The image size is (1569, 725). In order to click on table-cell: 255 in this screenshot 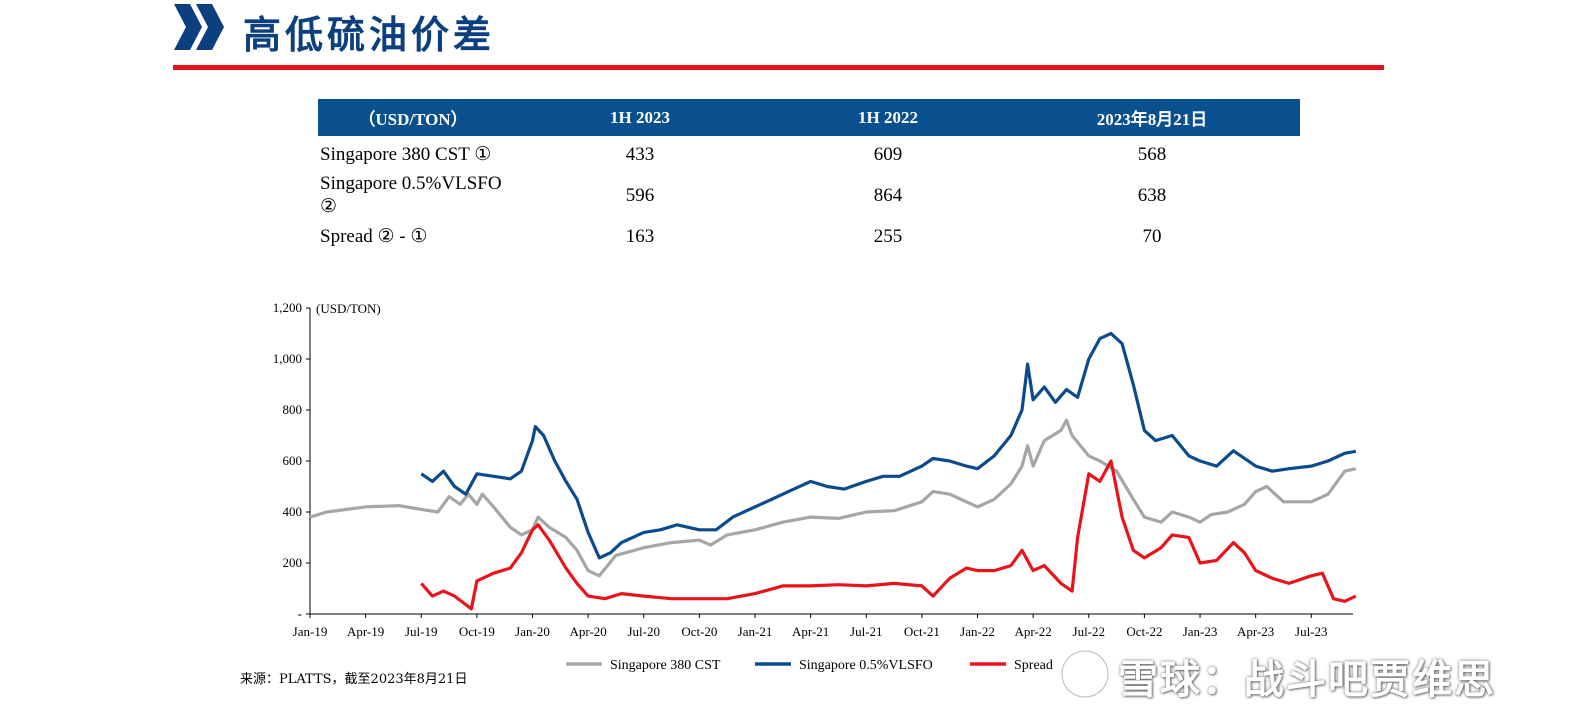, I will do `click(888, 236)`.